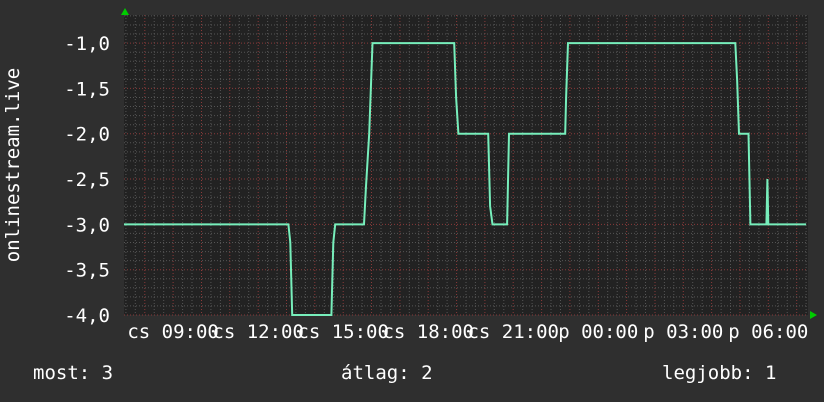 Image resolution: width=824 pixels, height=402 pixels. I want to click on best-value: legjobb: 1, so click(719, 373).